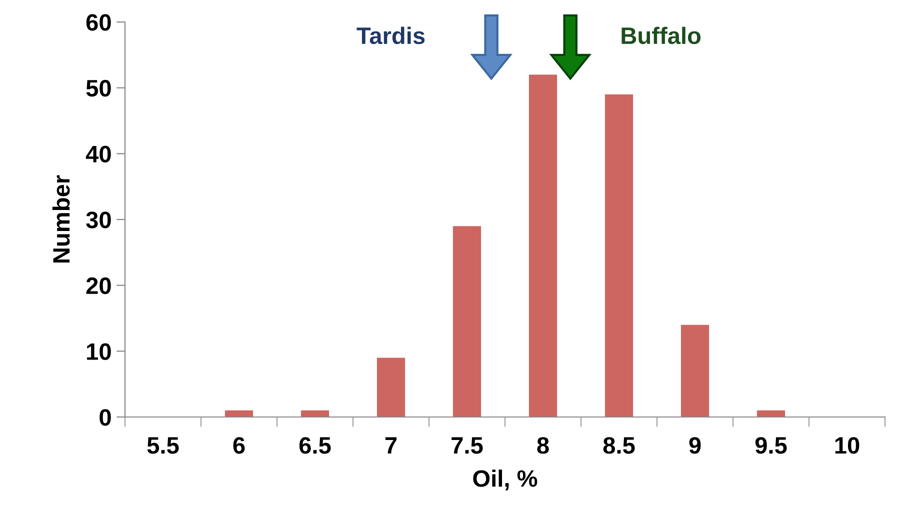 This screenshot has width=909, height=524. I want to click on x-tick-label: 7.5, so click(467, 445).